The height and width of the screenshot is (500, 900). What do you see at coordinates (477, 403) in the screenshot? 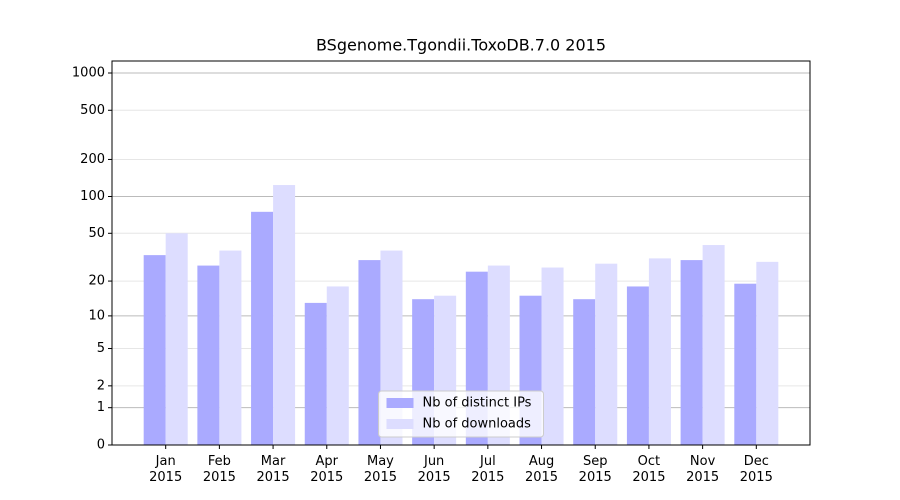
I see `legend-label: Nb of distinct IPs` at bounding box center [477, 403].